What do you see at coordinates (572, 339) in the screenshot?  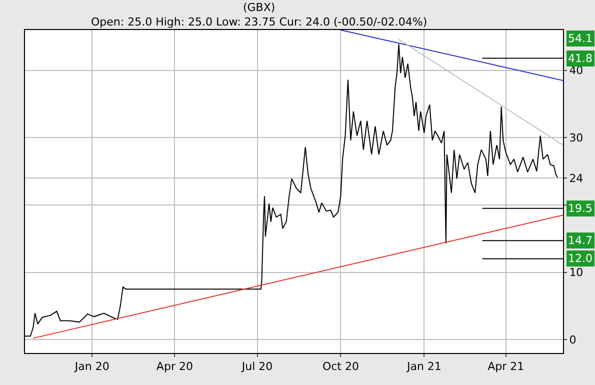 I see `y-tick-label: 0` at bounding box center [572, 339].